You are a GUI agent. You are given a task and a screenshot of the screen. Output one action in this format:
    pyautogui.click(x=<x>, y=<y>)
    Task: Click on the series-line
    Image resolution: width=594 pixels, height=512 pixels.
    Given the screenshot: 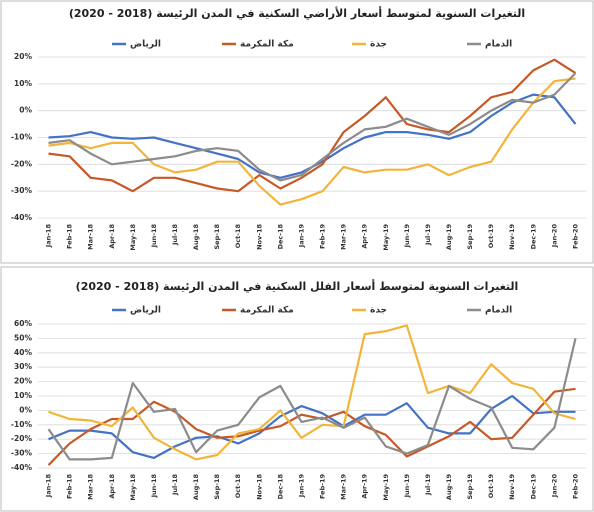 What is the action you would take?
    pyautogui.click(x=312, y=426)
    